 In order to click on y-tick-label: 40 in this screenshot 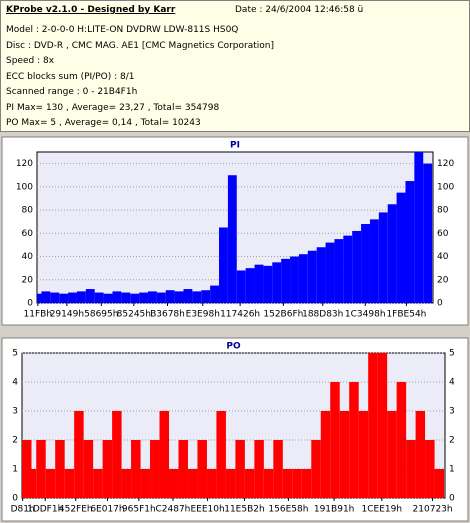, I will do `click(28, 257)`.